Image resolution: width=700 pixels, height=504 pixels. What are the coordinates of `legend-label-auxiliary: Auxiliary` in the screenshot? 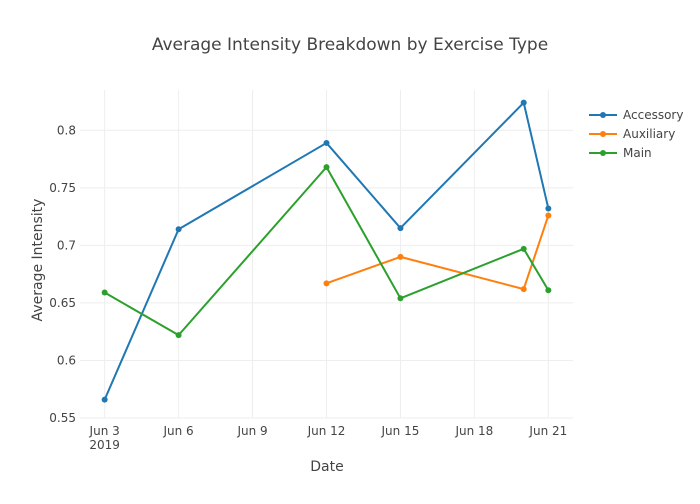 It's located at (649, 134).